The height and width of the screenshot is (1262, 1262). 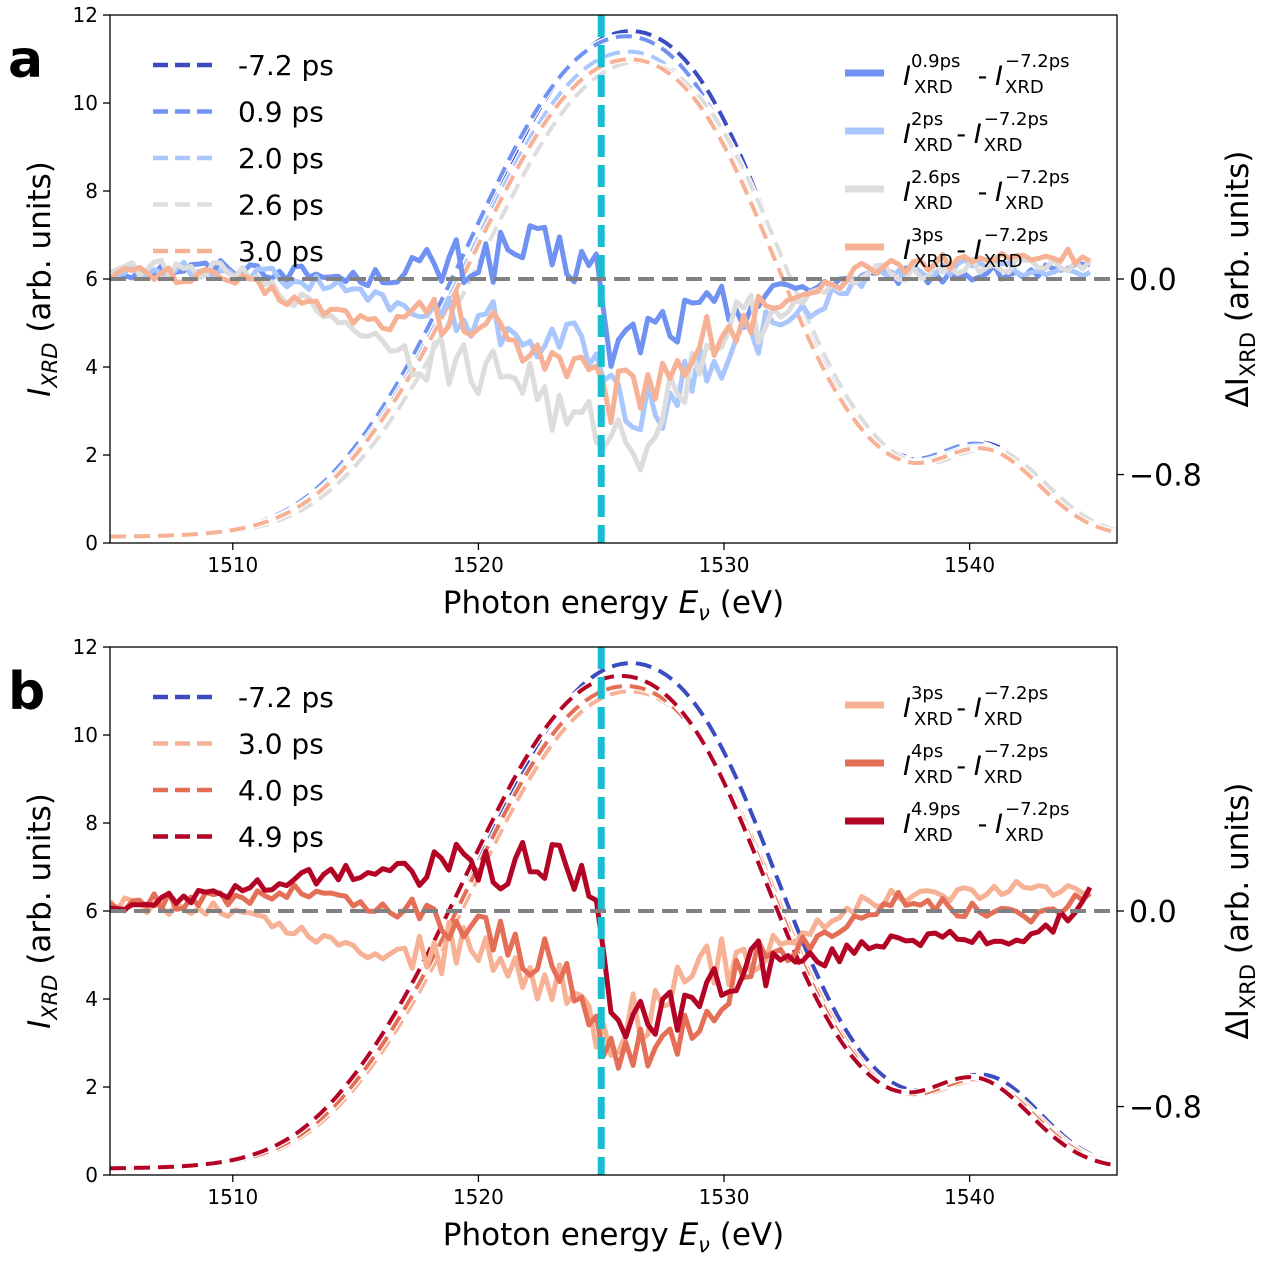 I want to click on legend-spectra: -7.2 ps 0.9 ps 2.0 ps 2.6 ps 3.0 ps, so click(x=243, y=158).